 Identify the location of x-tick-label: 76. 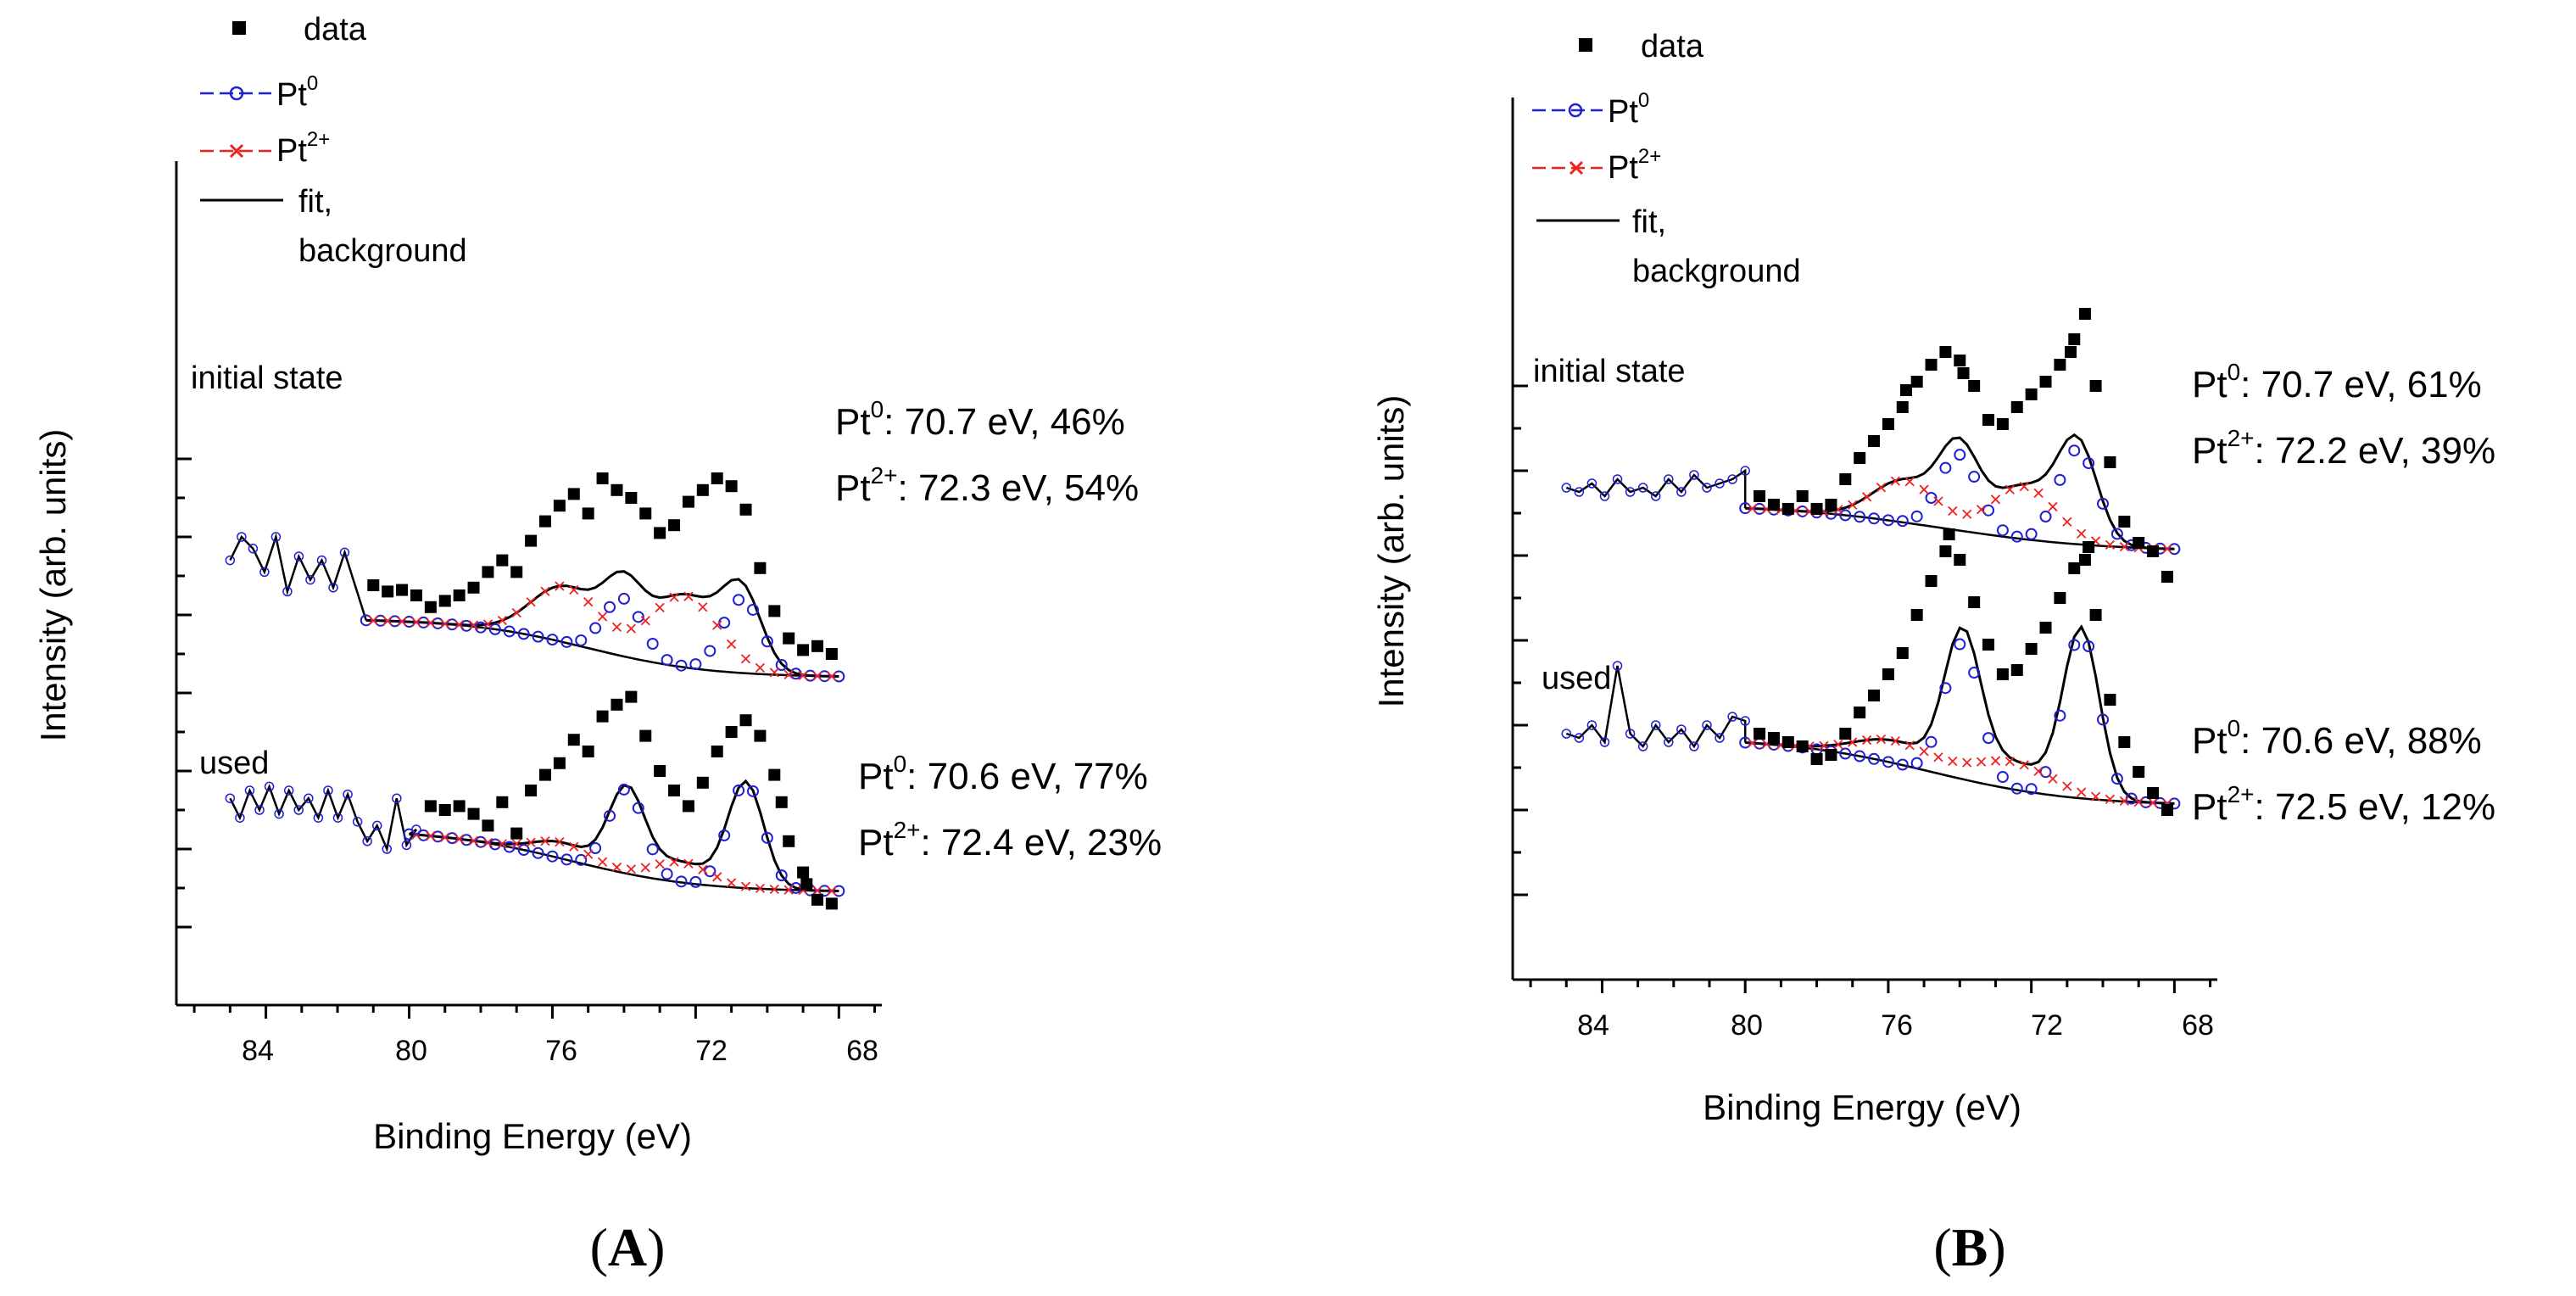
(561, 1051).